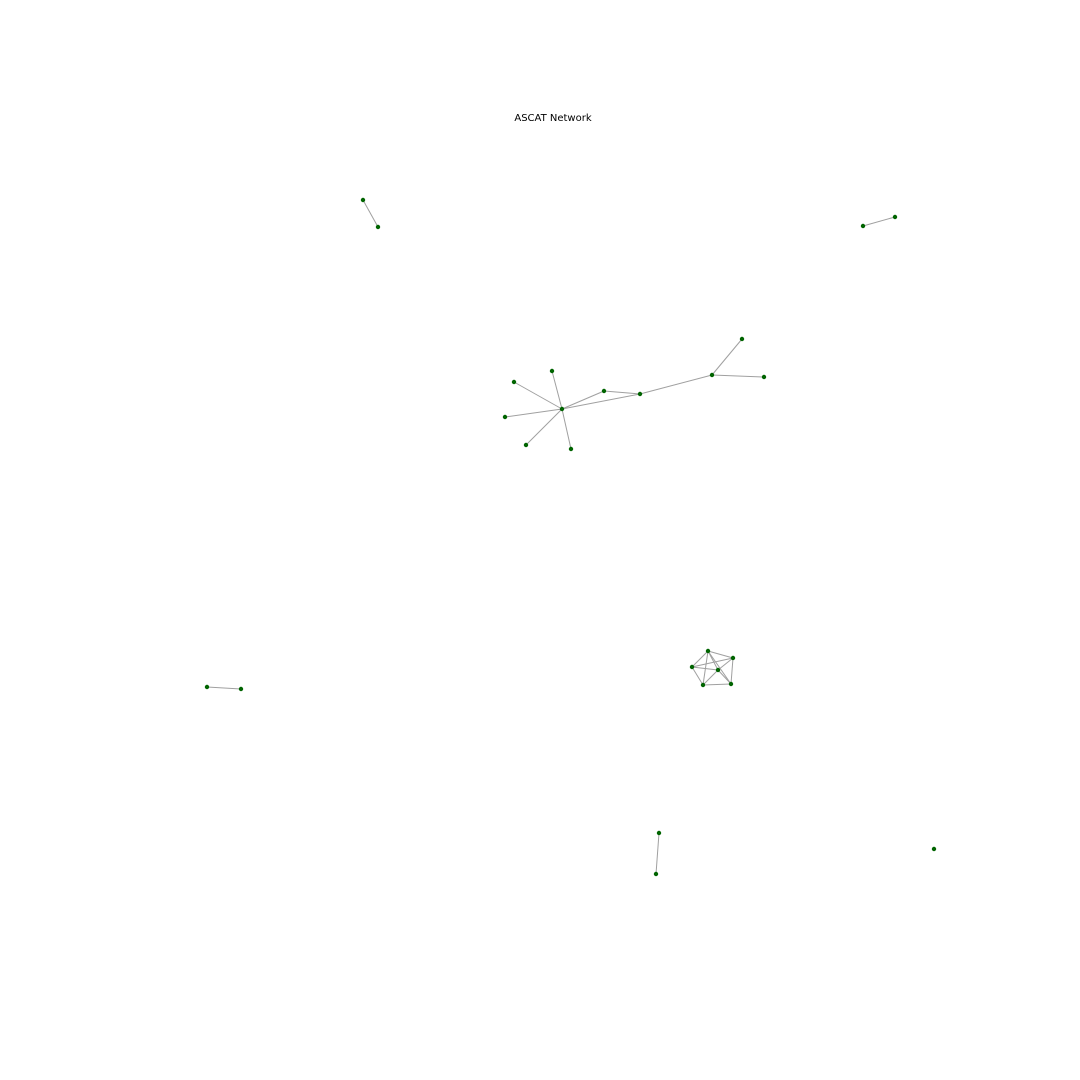 Image resolution: width=1080 pixels, height=1080 pixels. I want to click on chart-title: ASCAT Network, so click(553, 118).